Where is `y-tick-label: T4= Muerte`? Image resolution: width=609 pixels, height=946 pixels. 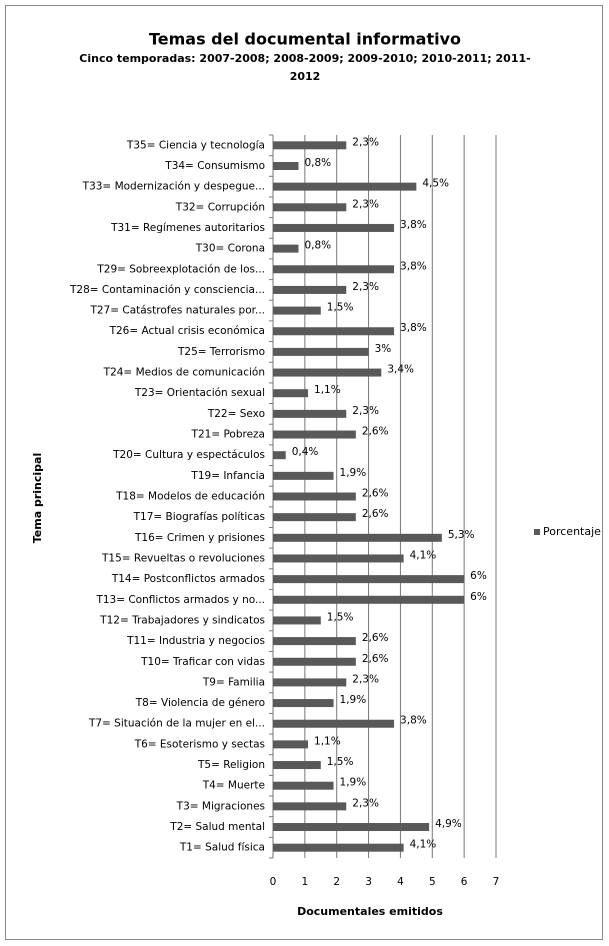
y-tick-label: T4= Muerte is located at coordinates (233, 786).